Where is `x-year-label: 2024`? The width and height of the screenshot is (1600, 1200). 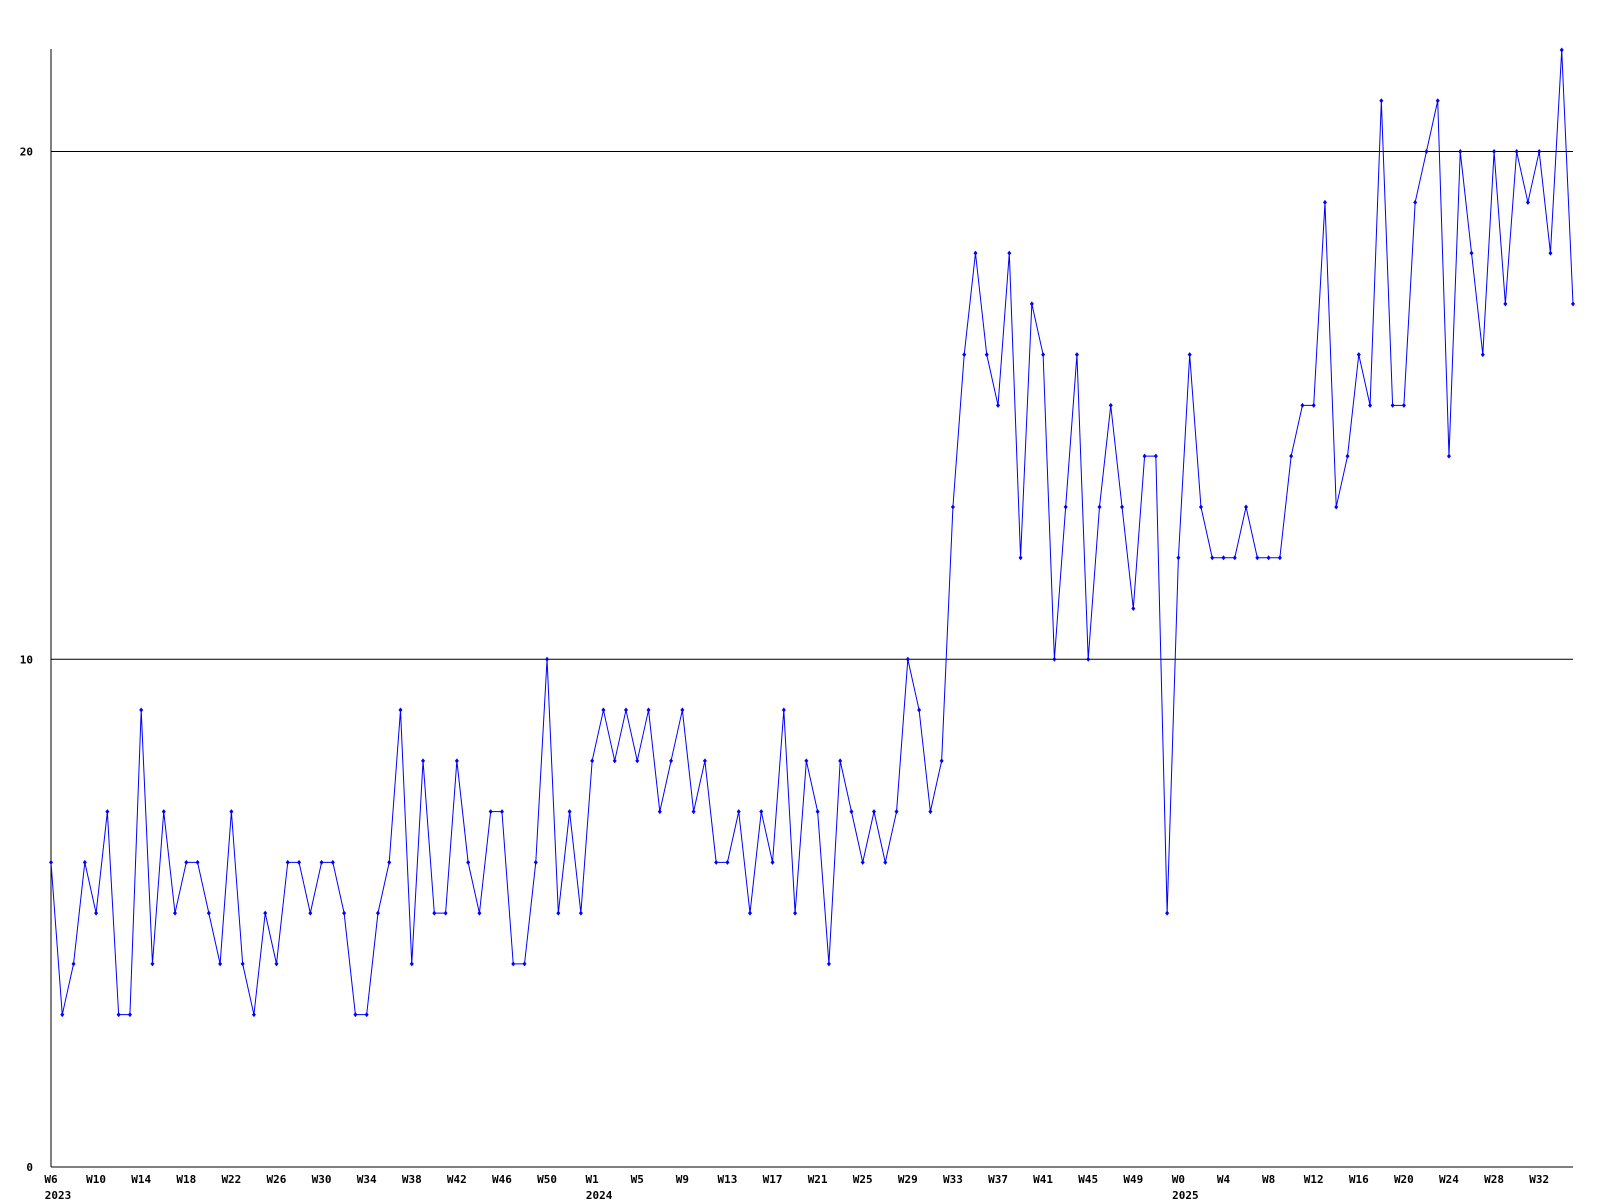
x-year-label: 2024 is located at coordinates (599, 1194).